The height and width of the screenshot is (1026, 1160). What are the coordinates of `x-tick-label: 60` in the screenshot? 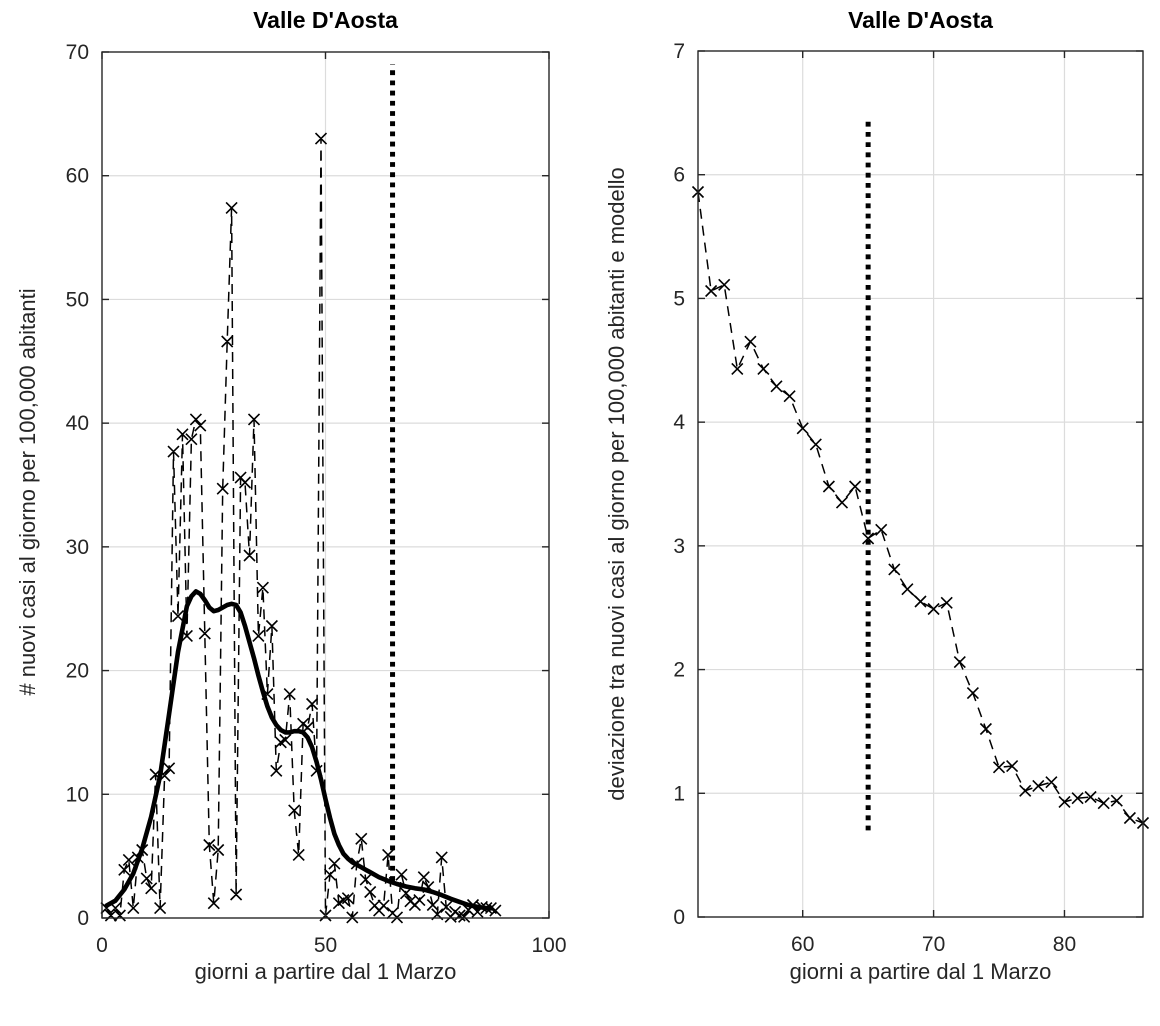 It's located at (802, 944).